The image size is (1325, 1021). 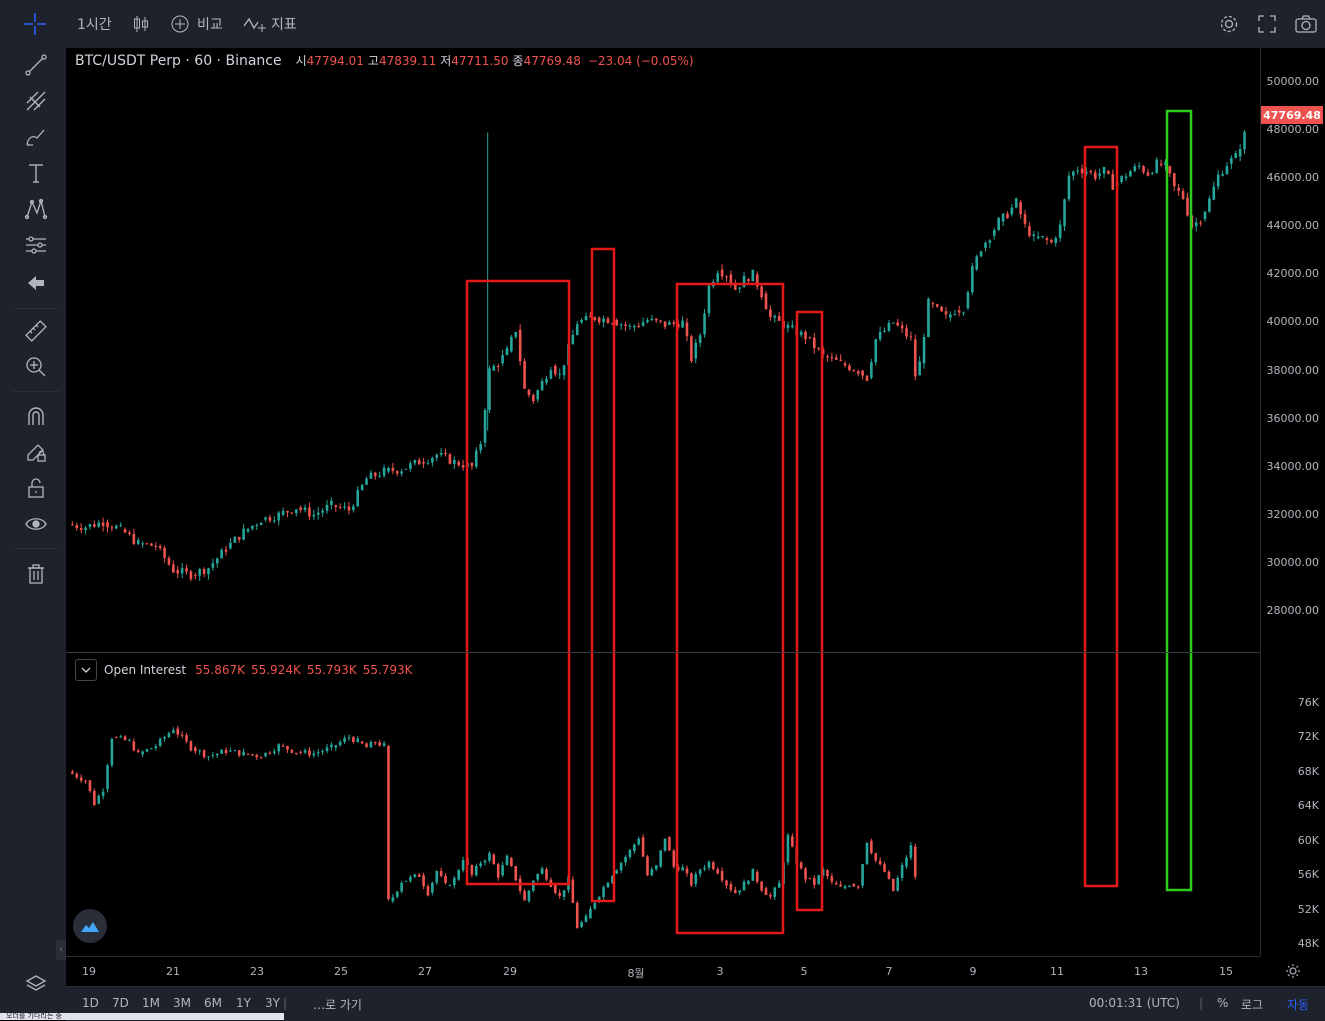 What do you see at coordinates (270, 24) in the screenshot?
I see `indicators-button: 지표` at bounding box center [270, 24].